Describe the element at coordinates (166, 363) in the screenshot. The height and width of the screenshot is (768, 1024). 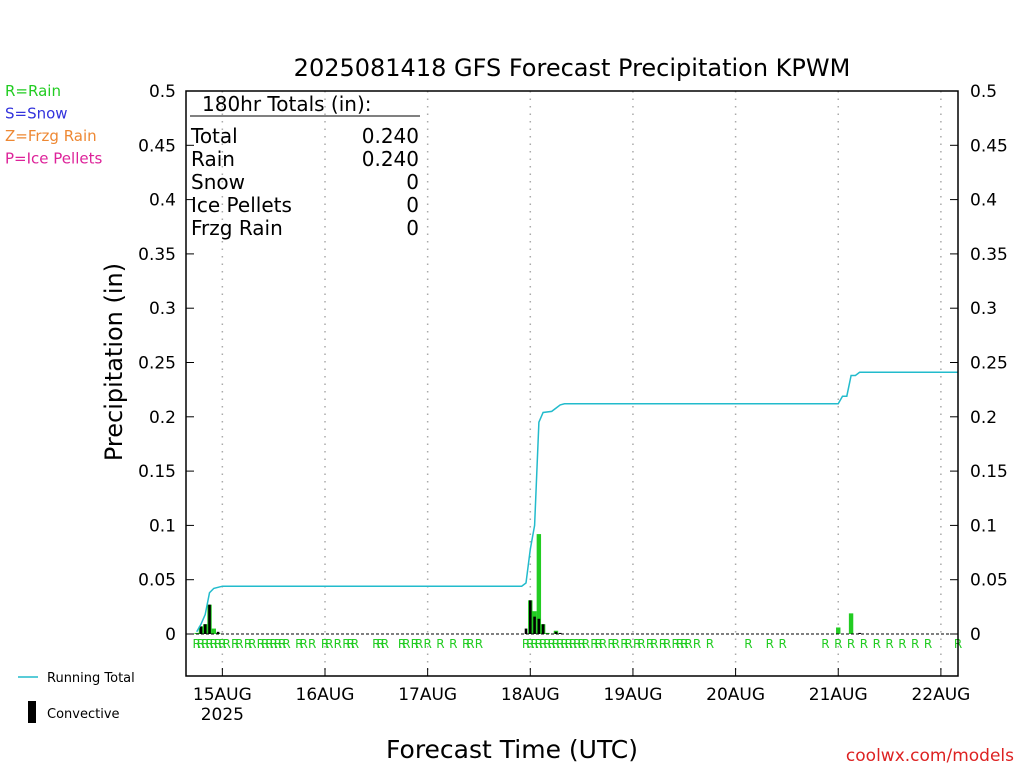
I see `y-ticks-left: 0 0.05 0.1 0.15 0.2 0.25 0.3 0.35 0.4 0.45 0.5` at that location.